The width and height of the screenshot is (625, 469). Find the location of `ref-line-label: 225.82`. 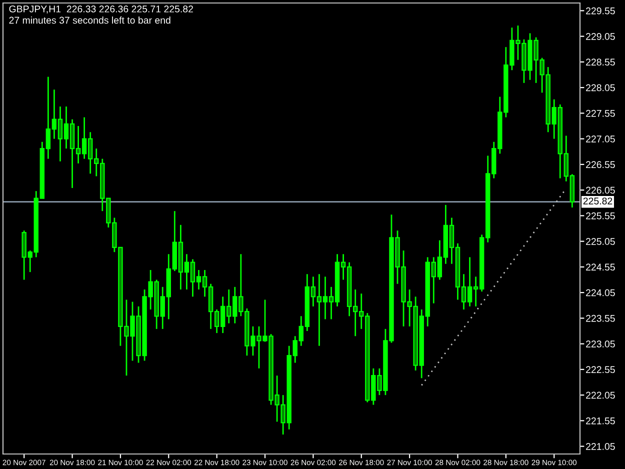

ref-line-label: 225.82 is located at coordinates (597, 201).